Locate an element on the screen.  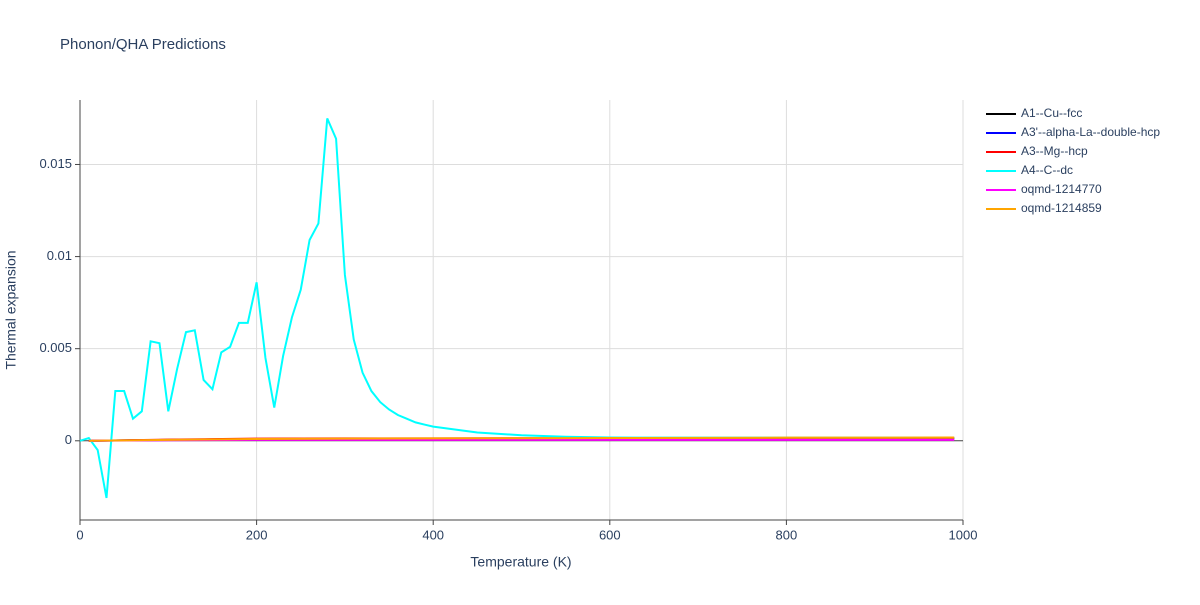
chart-title: Phonon/QHA Predictions is located at coordinates (143, 44).